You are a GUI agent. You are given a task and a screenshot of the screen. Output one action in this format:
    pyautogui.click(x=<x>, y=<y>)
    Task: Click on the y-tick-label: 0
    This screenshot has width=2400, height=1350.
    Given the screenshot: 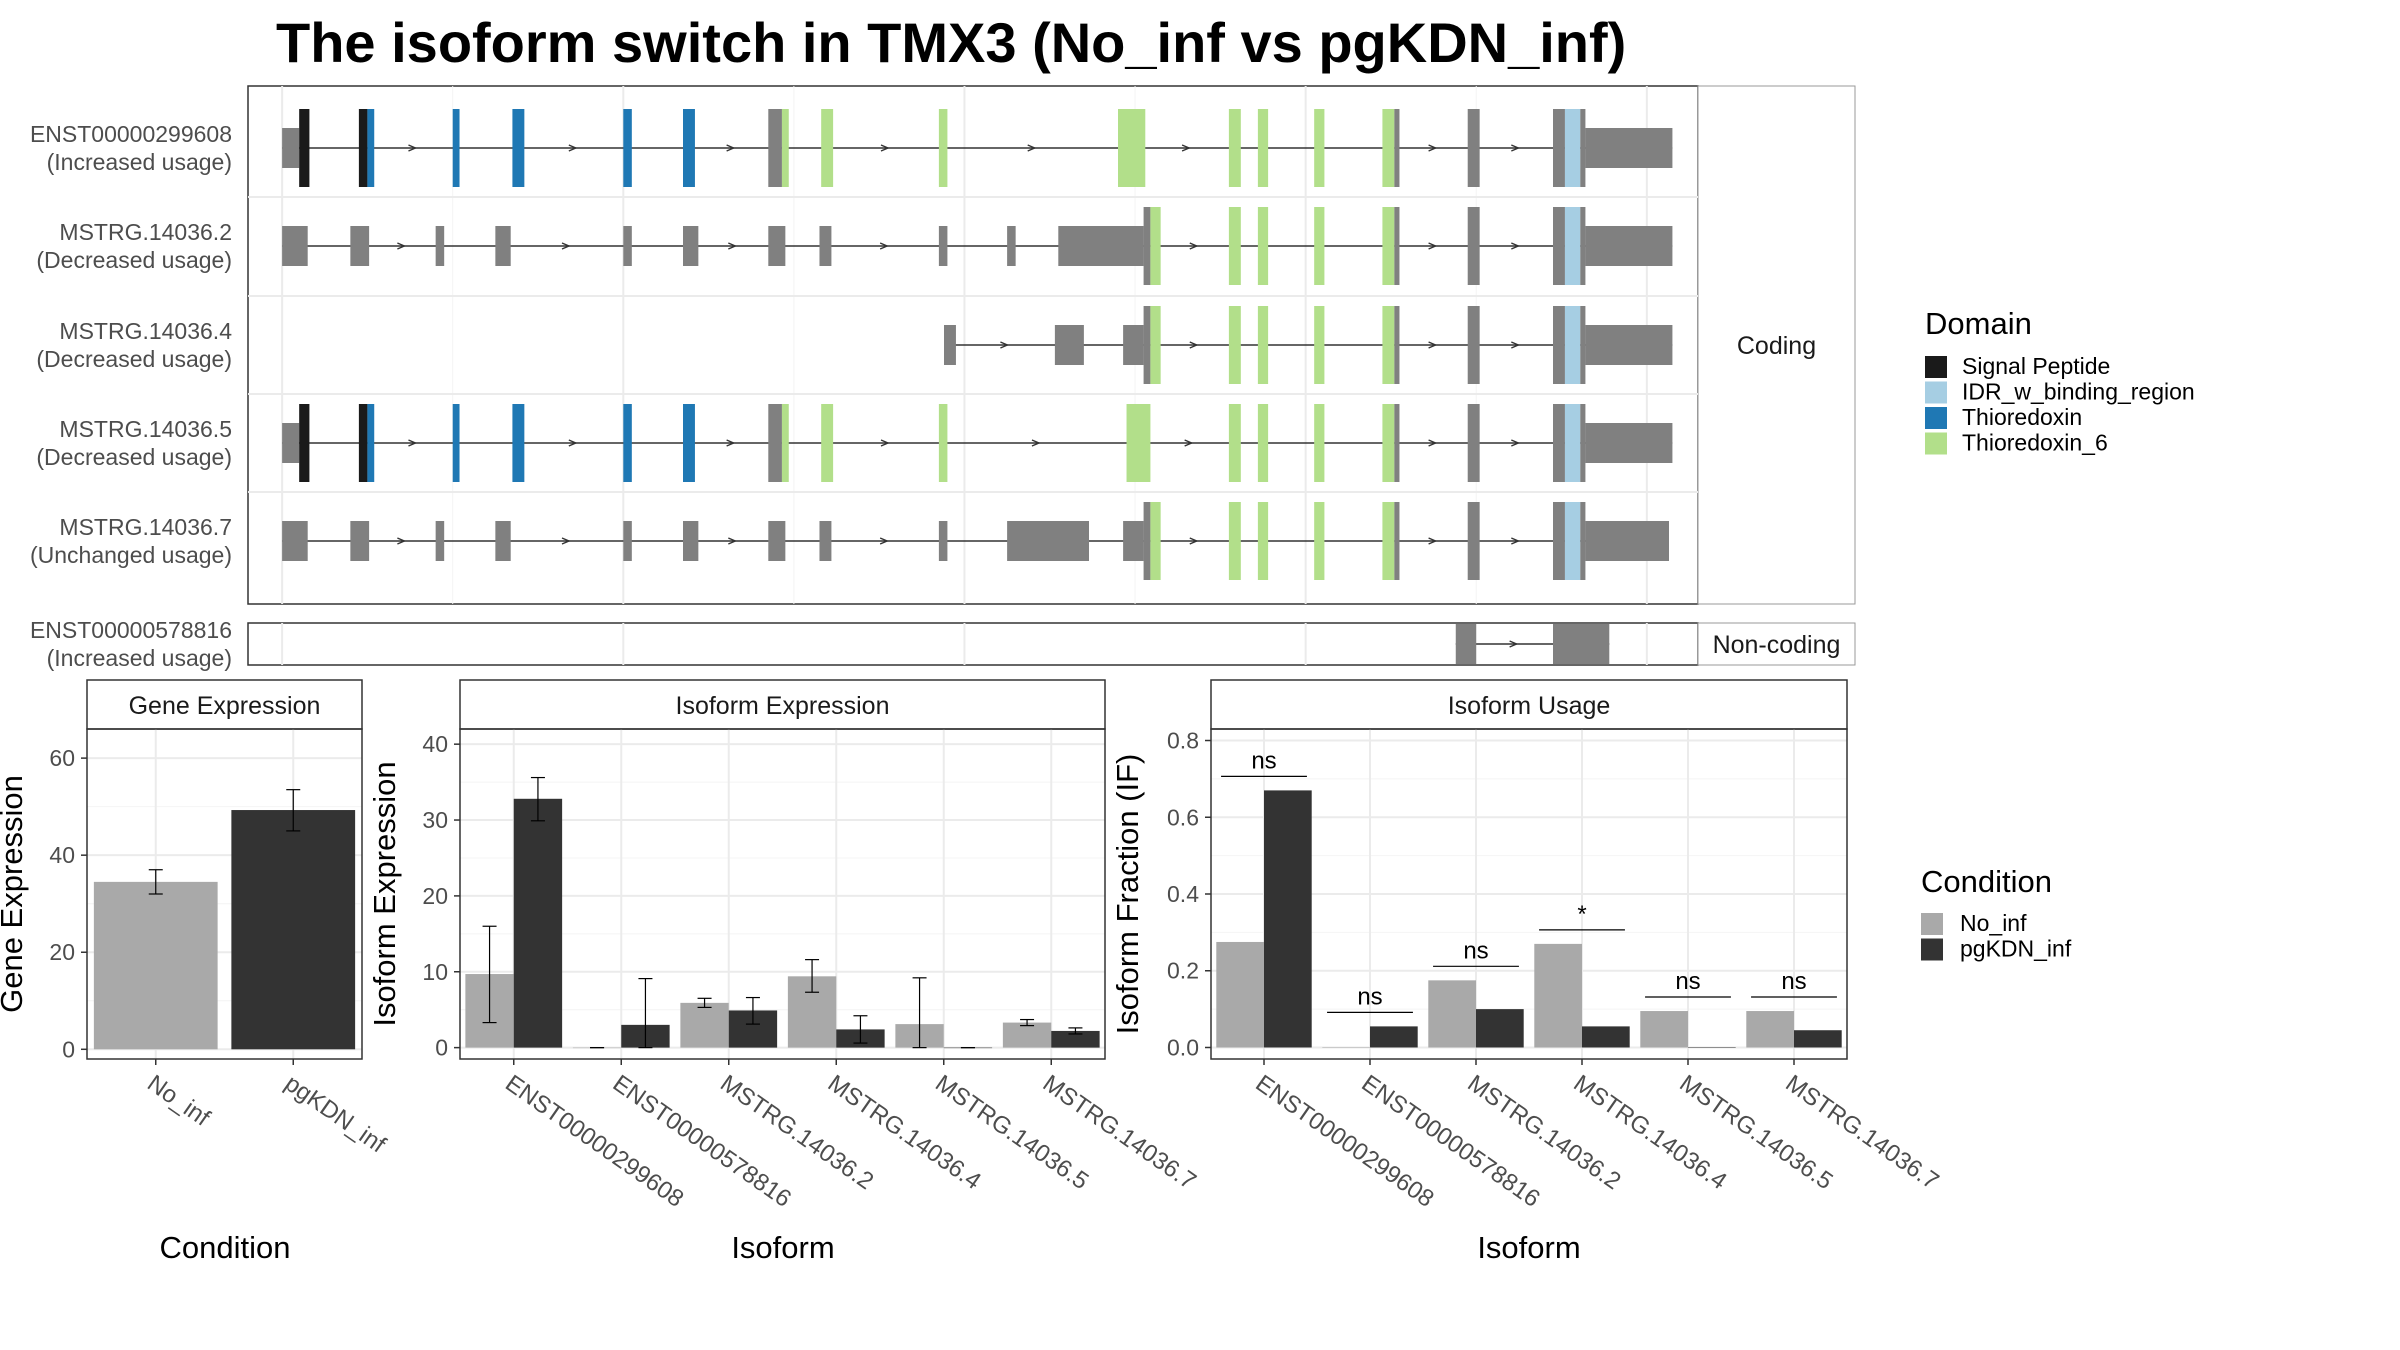 What is the action you would take?
    pyautogui.click(x=68, y=1049)
    